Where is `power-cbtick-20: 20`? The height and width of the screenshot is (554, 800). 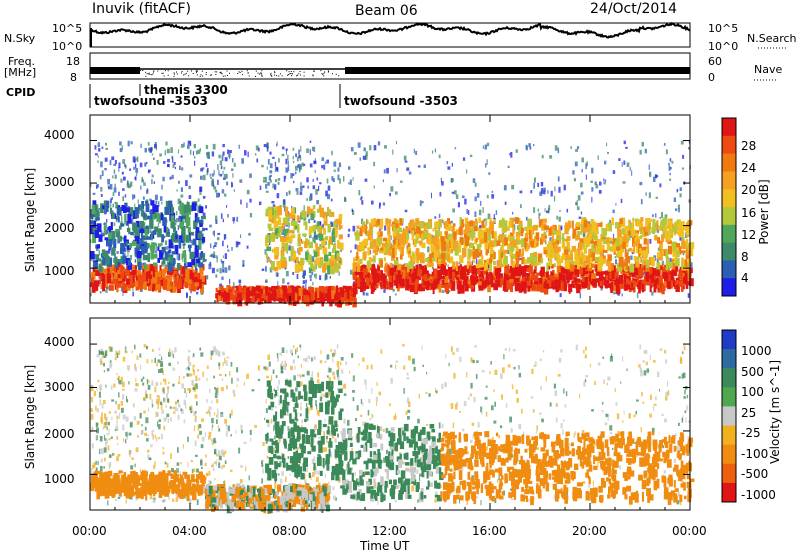
power-cbtick-20: 20 is located at coordinates (749, 190).